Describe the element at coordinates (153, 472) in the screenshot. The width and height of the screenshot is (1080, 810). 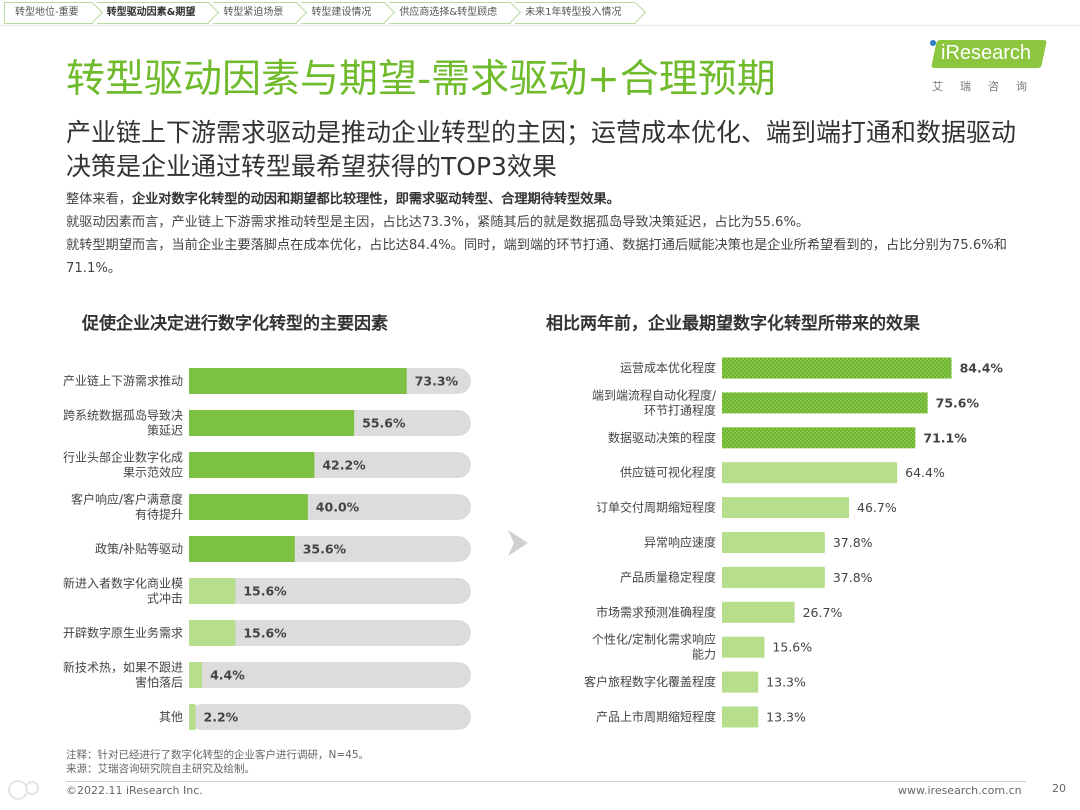
I see `left-chart-category-label: 果示范效应` at that location.